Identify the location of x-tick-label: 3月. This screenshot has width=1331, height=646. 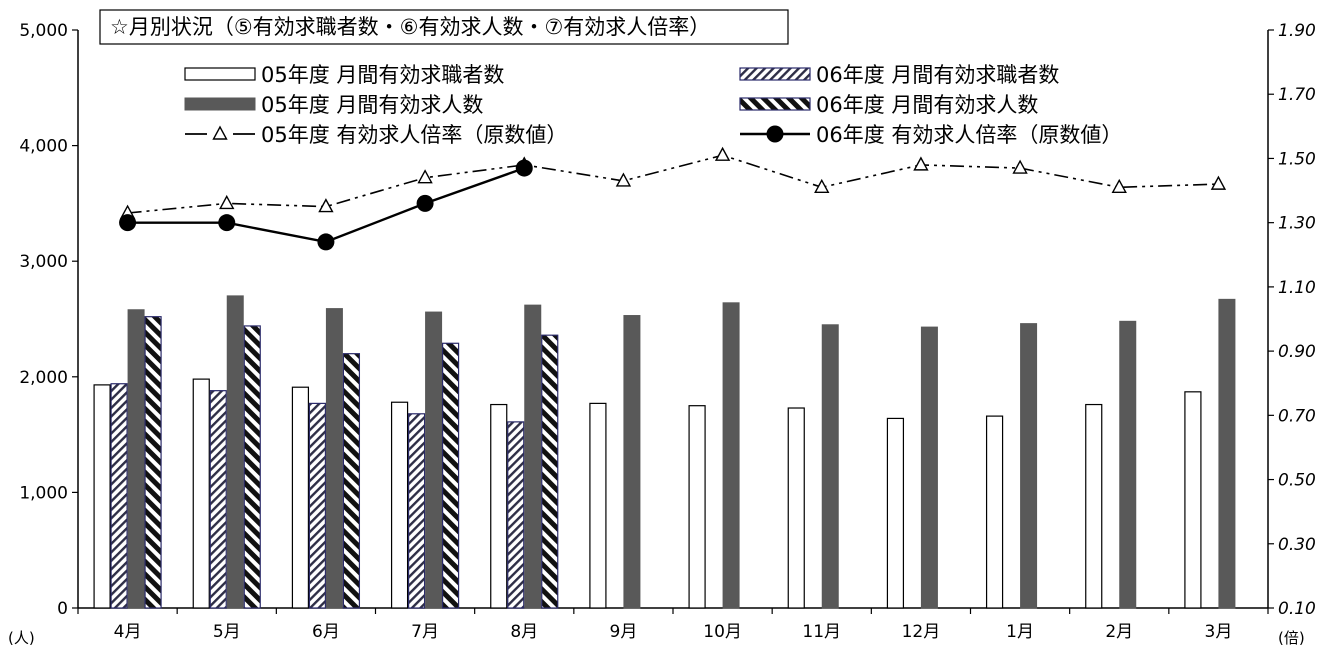
(1219, 632).